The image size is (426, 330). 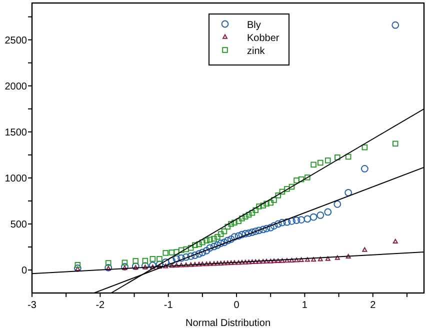 What do you see at coordinates (305, 305) in the screenshot?
I see `x-tick-label: 1` at bounding box center [305, 305].